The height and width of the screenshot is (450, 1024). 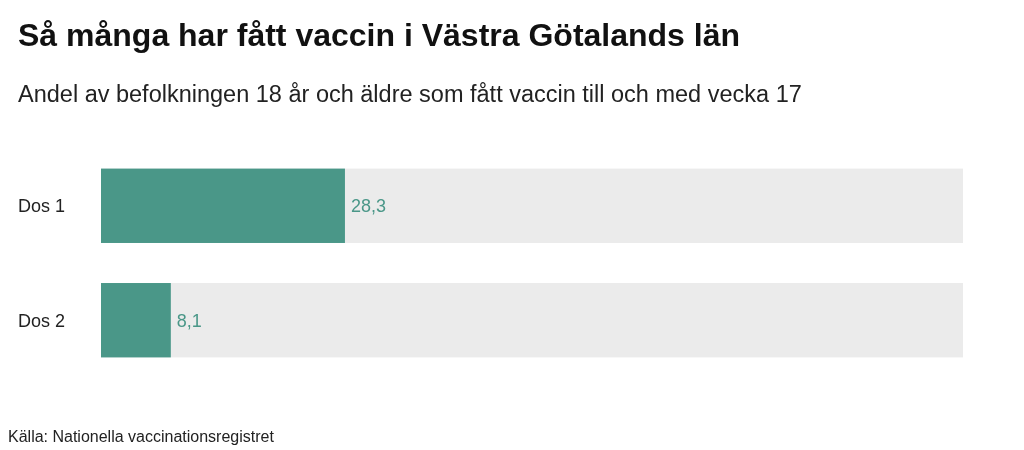 I want to click on chart-subtitle: Andel av befolkningen 18 år och äldre som fått vaccin till och med vecka 17, so click(x=410, y=94).